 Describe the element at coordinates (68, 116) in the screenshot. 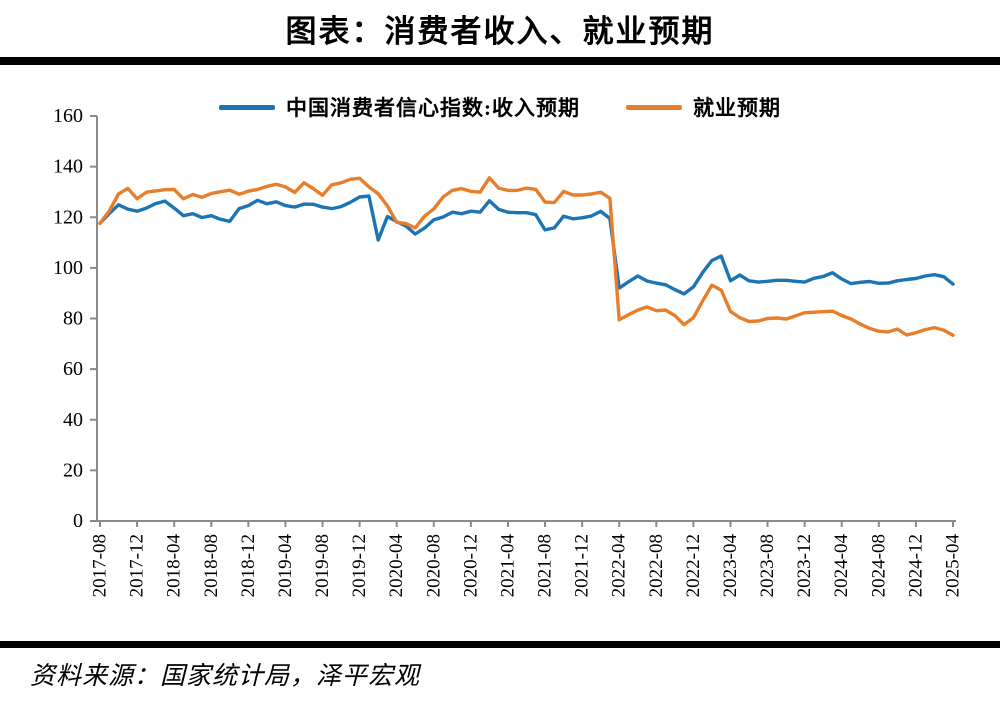

I see `y-tick-label: 160` at that location.